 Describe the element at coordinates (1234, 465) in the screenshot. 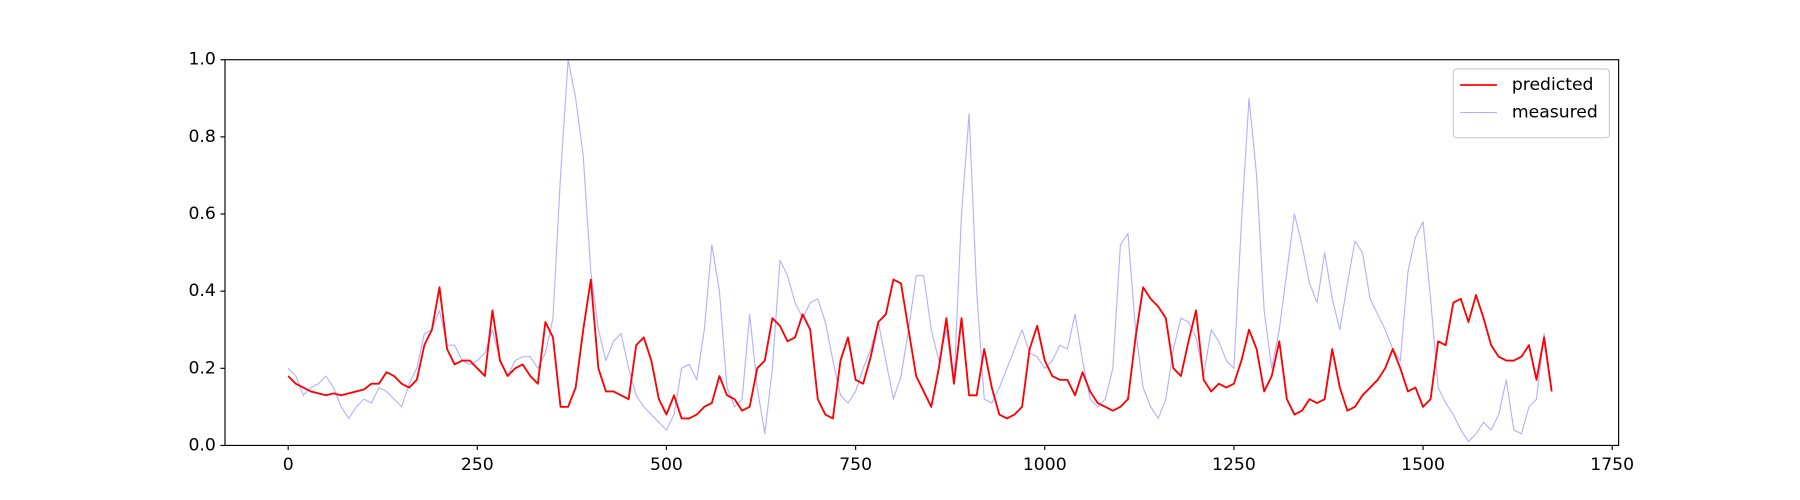

I see `x-tick-label: 1250` at that location.